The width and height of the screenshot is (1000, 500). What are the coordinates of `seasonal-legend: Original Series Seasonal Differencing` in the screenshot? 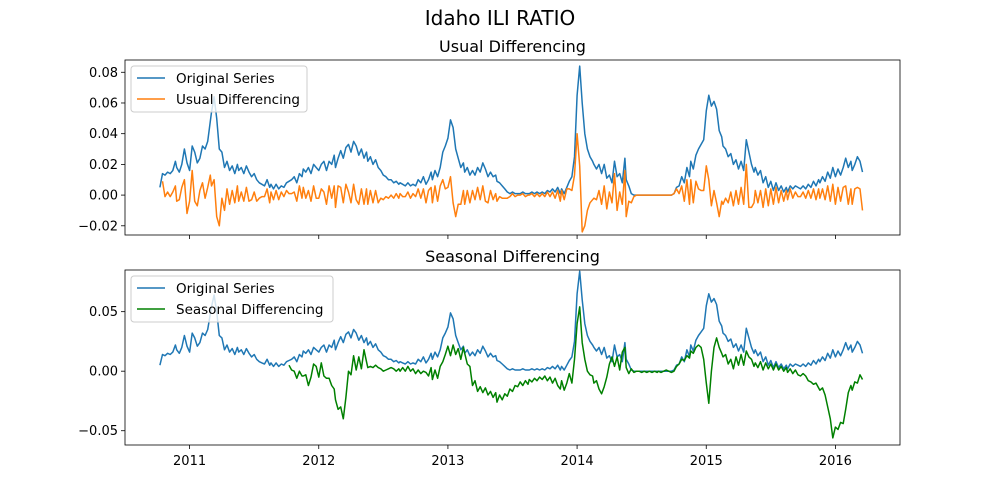 It's located at (232, 299).